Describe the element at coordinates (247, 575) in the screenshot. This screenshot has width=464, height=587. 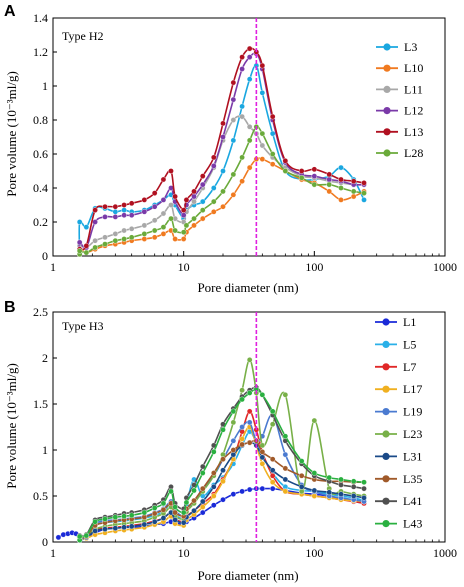
I see `x-axis-label: Pore diameter (nm)` at that location.